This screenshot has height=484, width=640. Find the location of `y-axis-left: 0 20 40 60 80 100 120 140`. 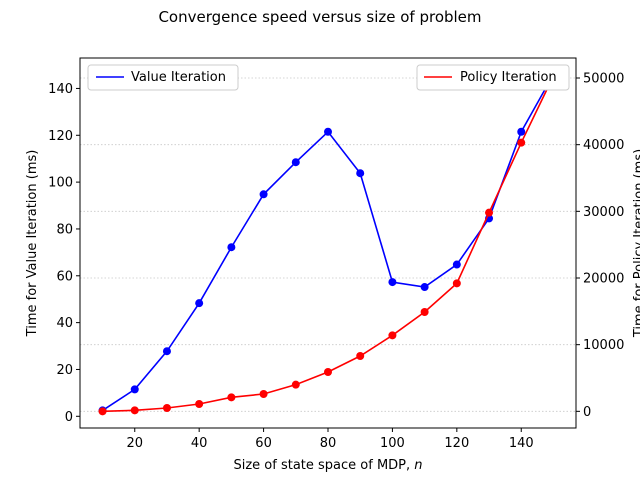

y-axis-left: 0 20 40 60 80 100 120 140 is located at coordinates (64, 253).